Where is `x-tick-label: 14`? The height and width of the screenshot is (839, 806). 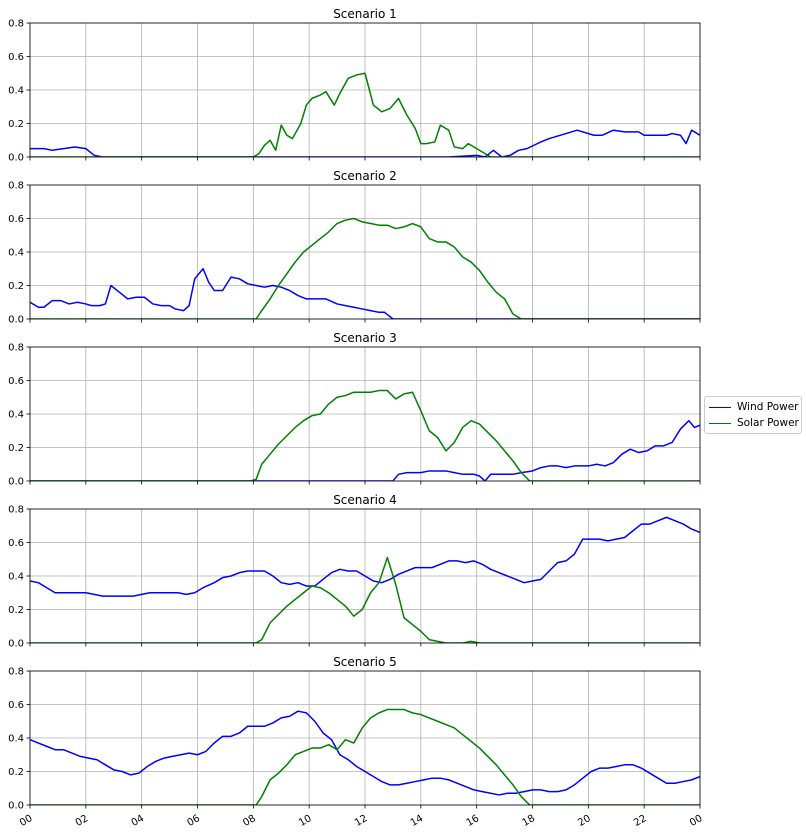
x-tick-label: 14 is located at coordinates (417, 821).